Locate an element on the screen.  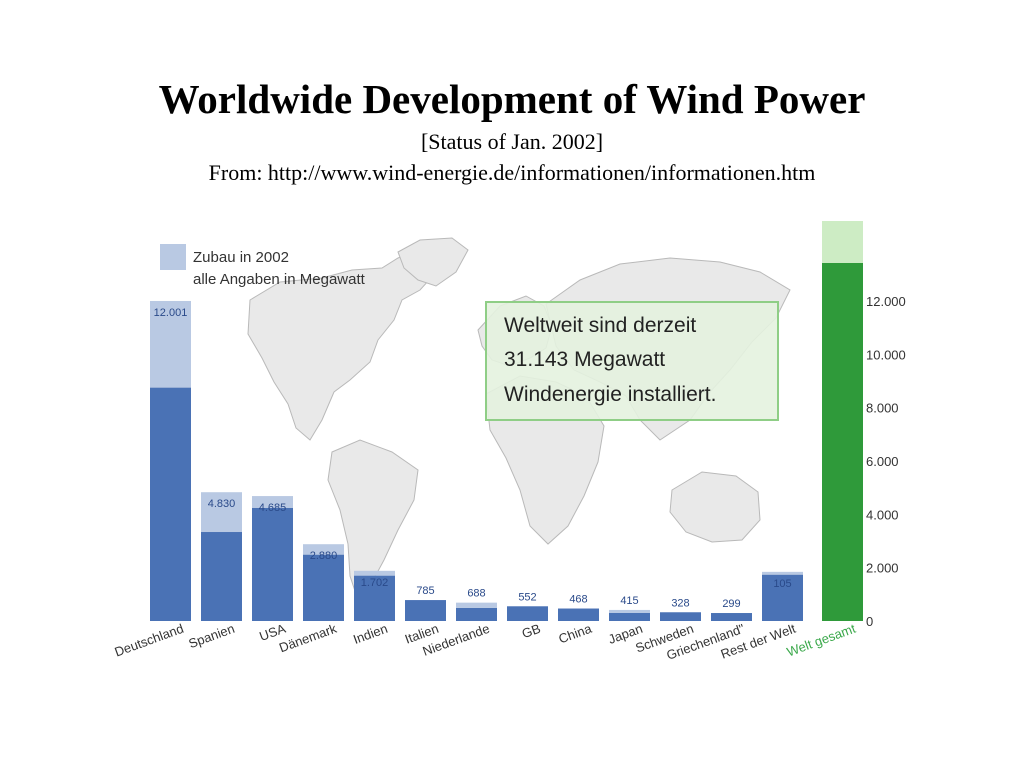
y-tick-label: 10.000 is located at coordinates (886, 354).